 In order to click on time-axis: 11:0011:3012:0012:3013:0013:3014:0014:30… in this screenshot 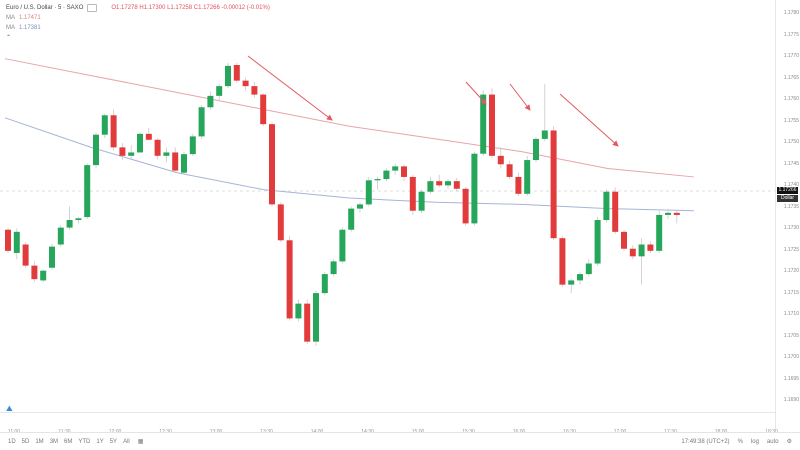, I will do `click(389, 423)`.